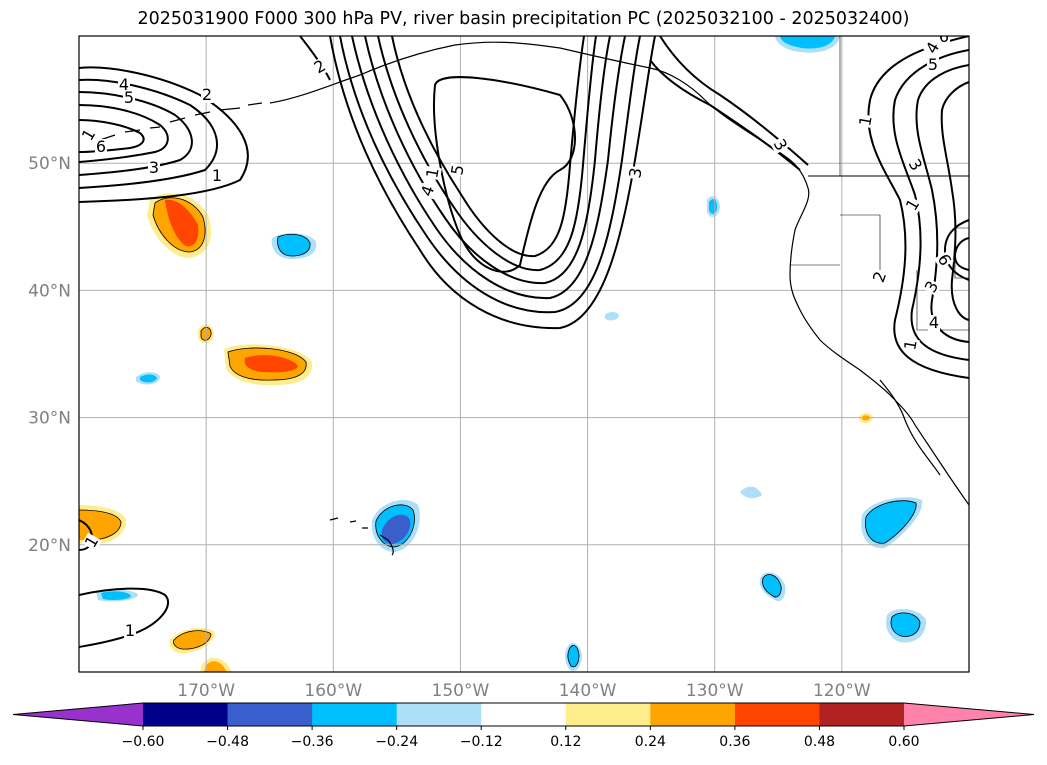  Describe the element at coordinates (734, 742) in the screenshot. I see `colorbar-tick-label: 0.36` at that location.